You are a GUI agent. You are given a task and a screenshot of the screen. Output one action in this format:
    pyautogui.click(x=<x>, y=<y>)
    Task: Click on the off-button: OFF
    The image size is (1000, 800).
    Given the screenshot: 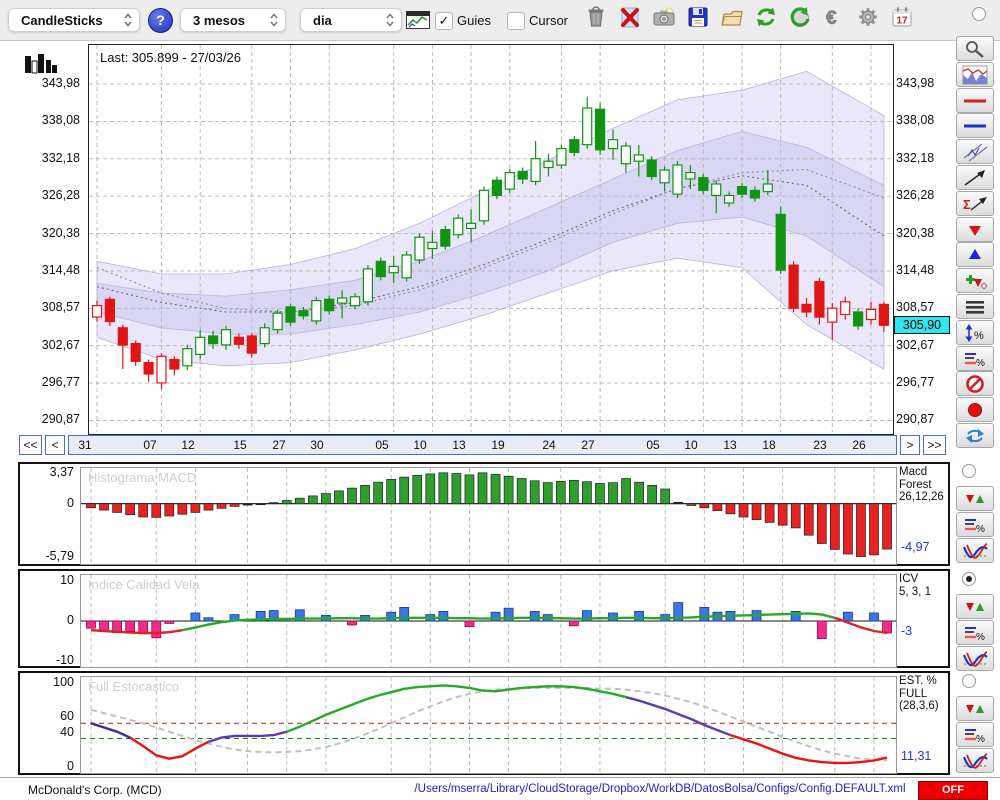 What is the action you would take?
    pyautogui.click(x=953, y=790)
    